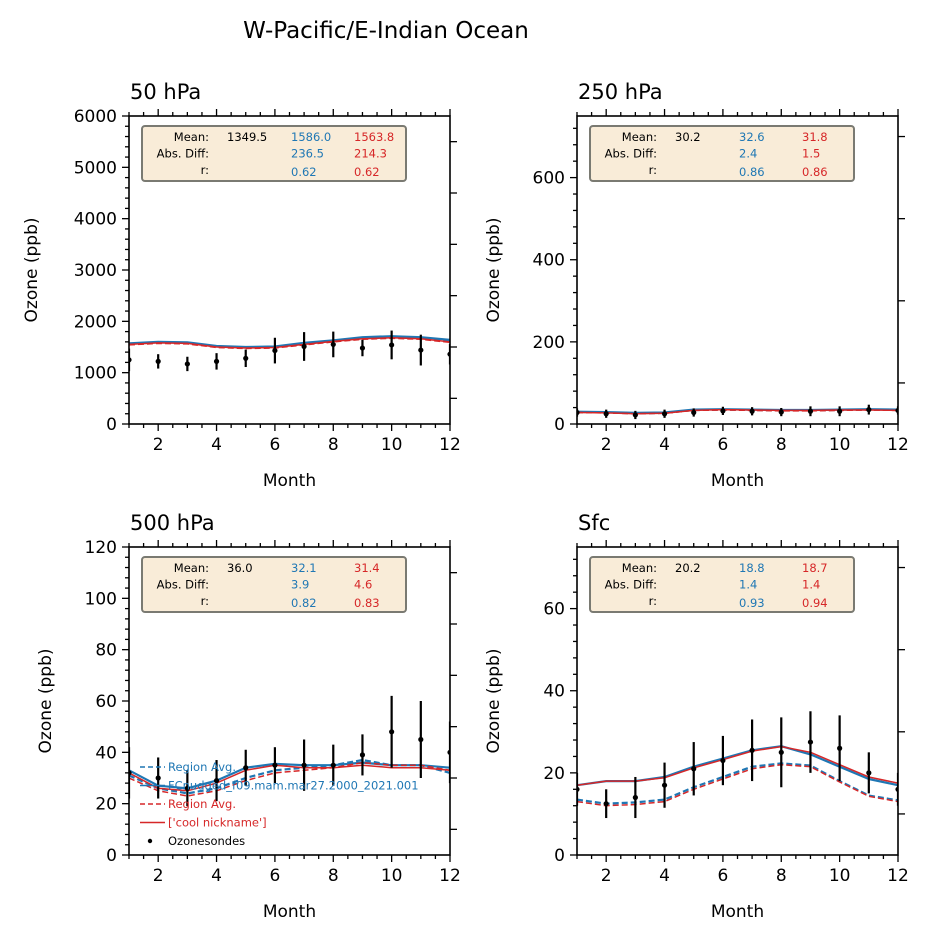 This screenshot has width=932, height=951. I want to click on y-tick-label: 80, so click(106, 651).